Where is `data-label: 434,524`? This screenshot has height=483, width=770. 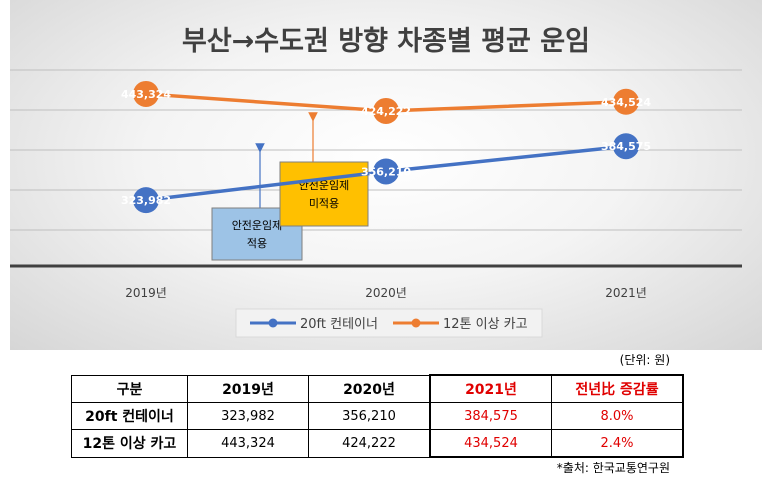 data-label: 434,524 is located at coordinates (626, 102).